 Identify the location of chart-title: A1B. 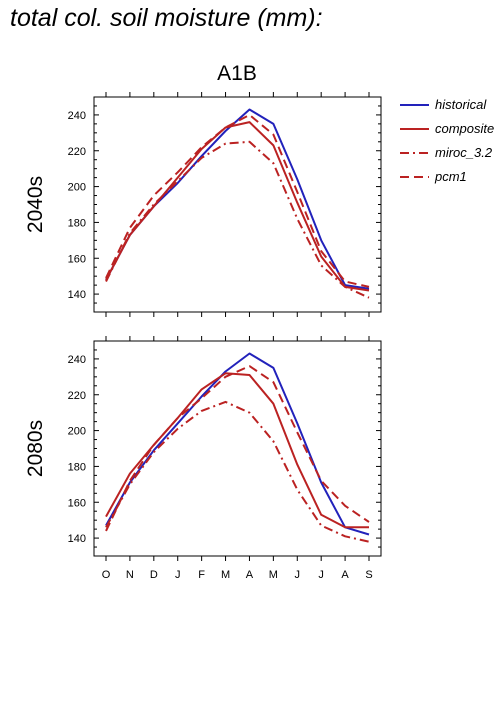
(237, 73).